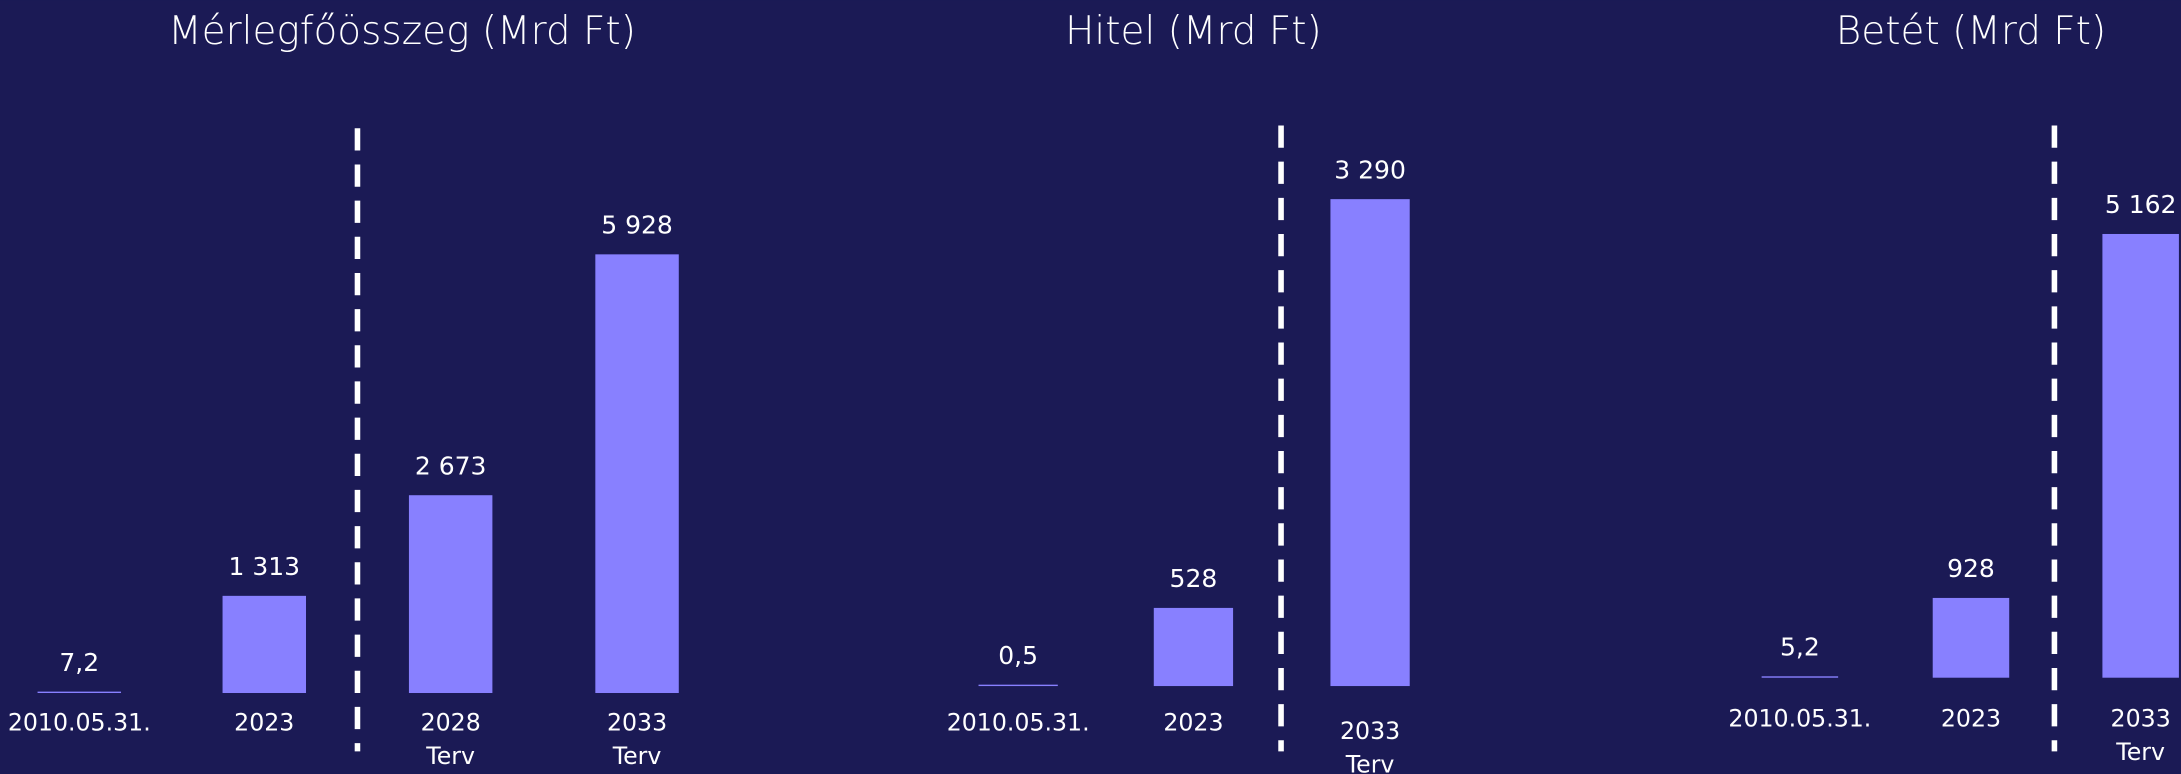  I want to click on value-label: 5,2, so click(1800, 646).